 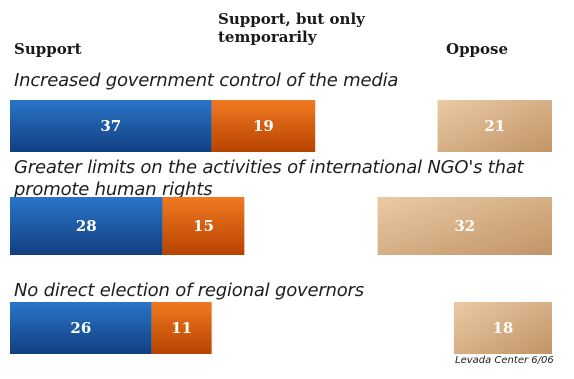 I want to click on legend-support: Support, so click(x=48, y=49).